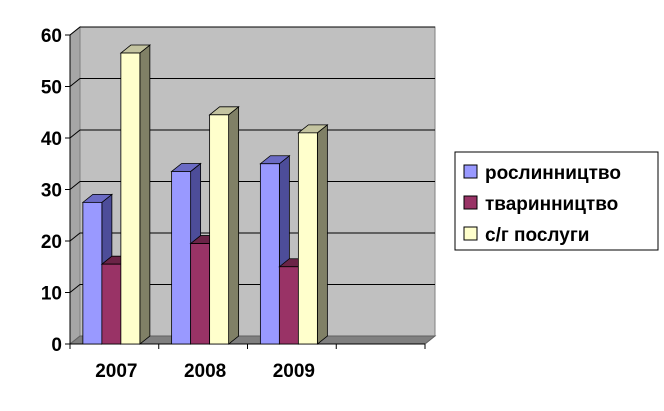 The width and height of the screenshot is (664, 411). What do you see at coordinates (51, 242) in the screenshot?
I see `y-tick-label: 20` at bounding box center [51, 242].